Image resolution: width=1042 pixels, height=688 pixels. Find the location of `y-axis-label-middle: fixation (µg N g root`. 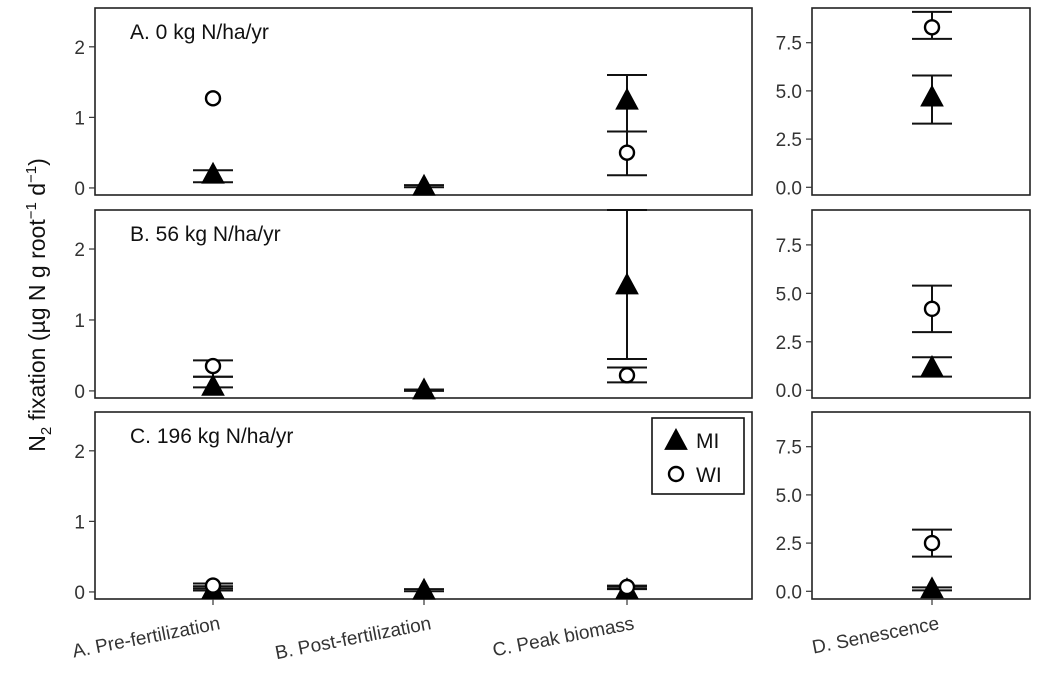

y-axis-label-middle: fixation (µg N g root is located at coordinates (37, 323).